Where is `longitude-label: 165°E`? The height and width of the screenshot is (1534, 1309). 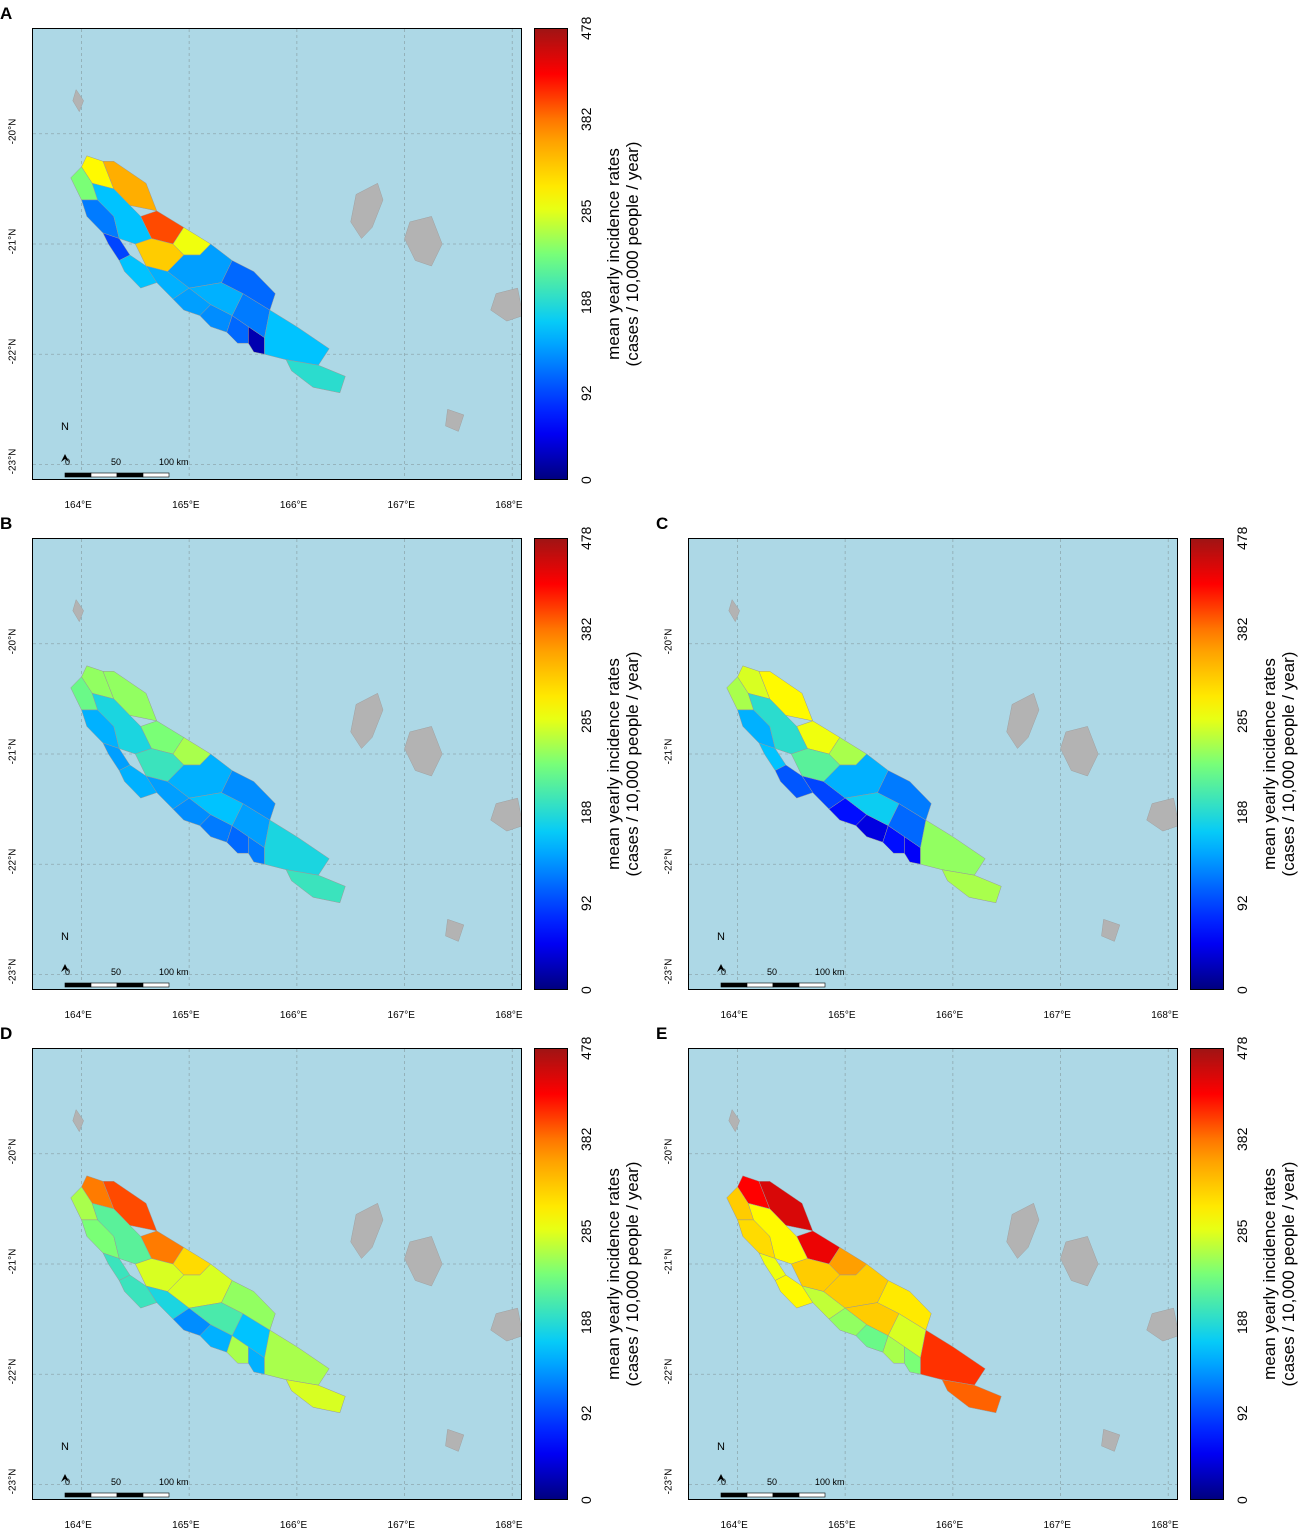
longitude-label: 165°E is located at coordinates (186, 1015).